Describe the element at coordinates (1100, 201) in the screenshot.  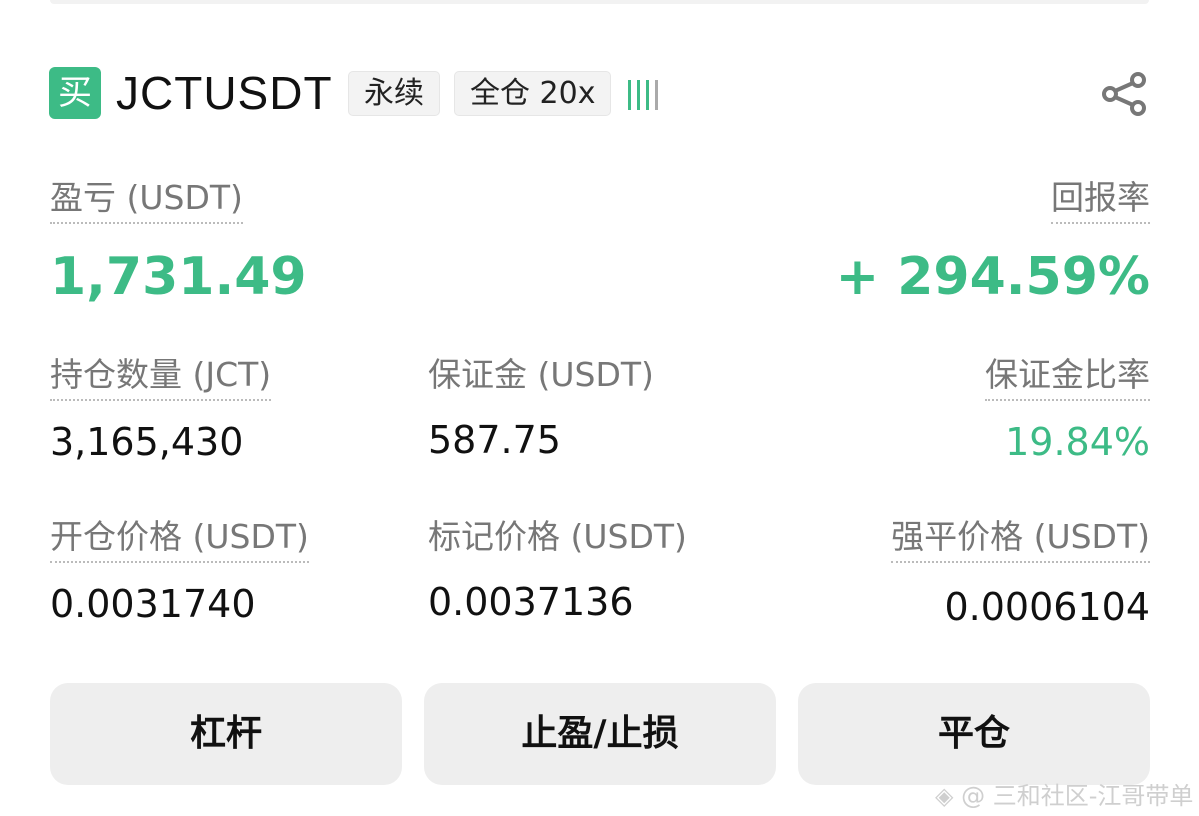
I see `roi-label: 回报率` at that location.